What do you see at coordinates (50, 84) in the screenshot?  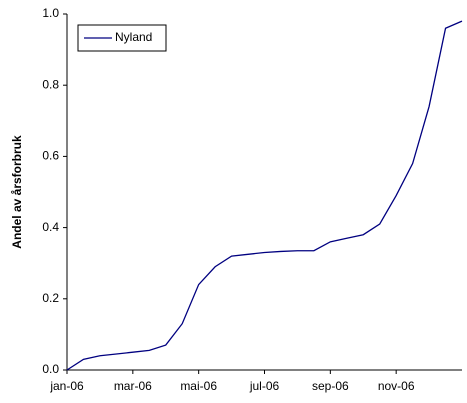 I see `y-tick-label: 0.8` at bounding box center [50, 84].